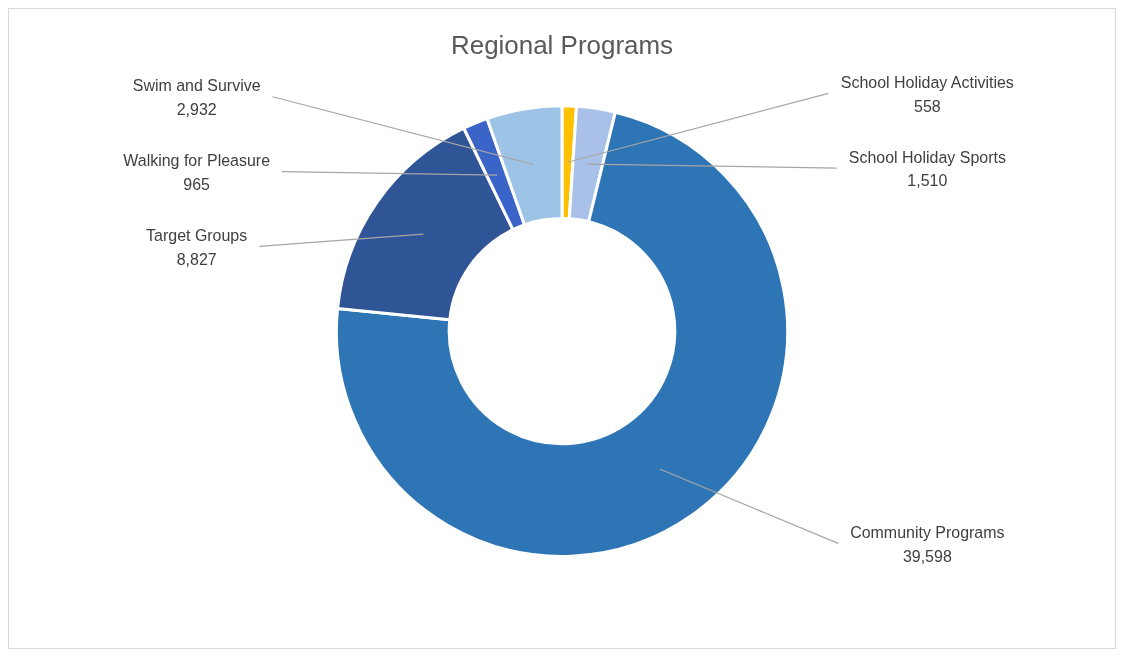 Image resolution: width=1128 pixels, height=661 pixels. I want to click on data-label: 1,510, so click(927, 181).